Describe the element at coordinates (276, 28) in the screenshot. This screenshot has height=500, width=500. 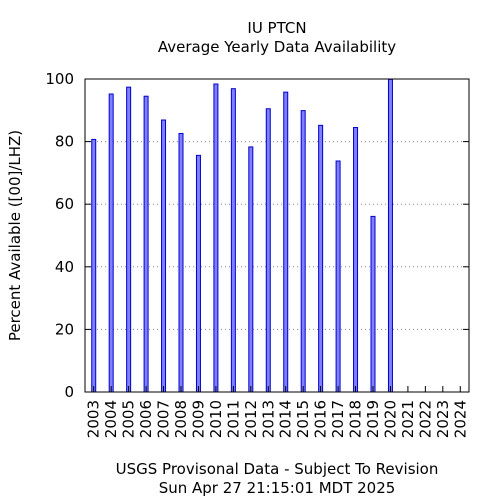
I see `chart-title: IU PTCN` at that location.